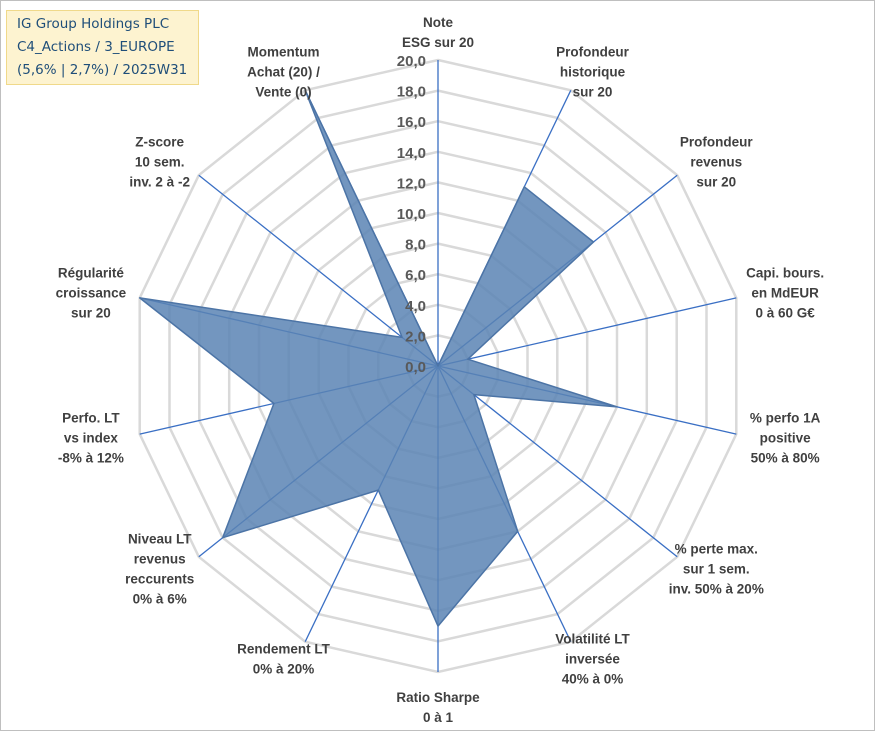 The width and height of the screenshot is (875, 731). I want to click on axis-label-line: Niveau LT, so click(160, 538).